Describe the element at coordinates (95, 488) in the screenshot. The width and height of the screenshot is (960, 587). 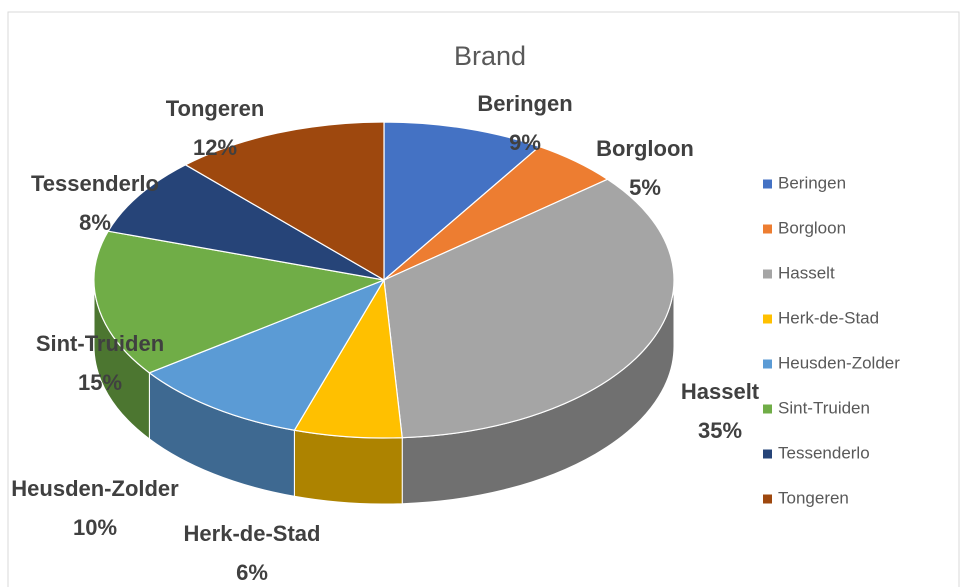
I see `data-label-name: Heusden-Zolder` at that location.